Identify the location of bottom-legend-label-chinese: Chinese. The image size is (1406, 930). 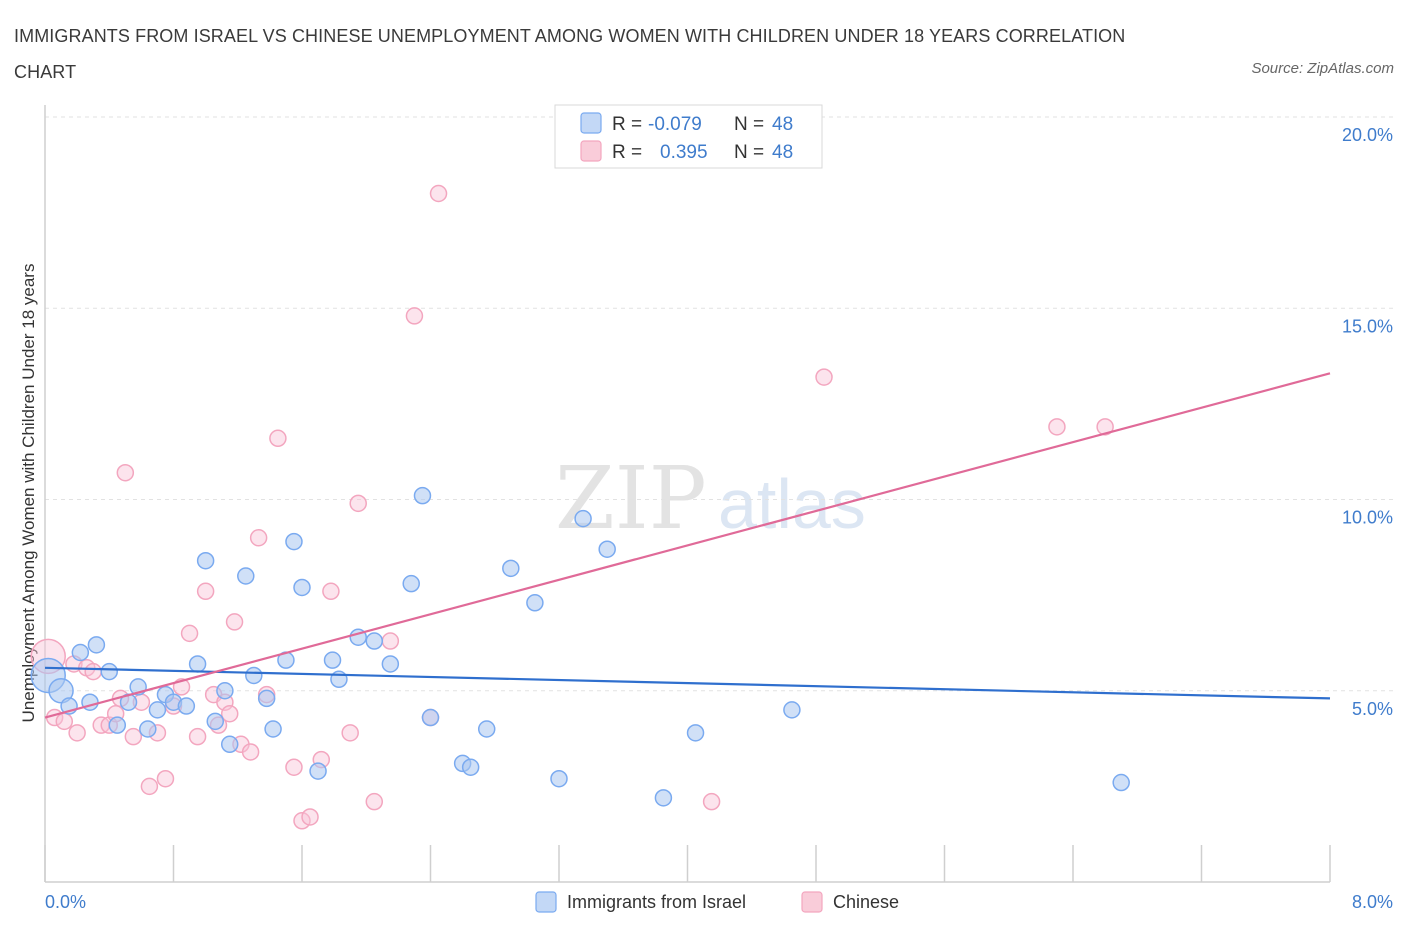
(866, 902).